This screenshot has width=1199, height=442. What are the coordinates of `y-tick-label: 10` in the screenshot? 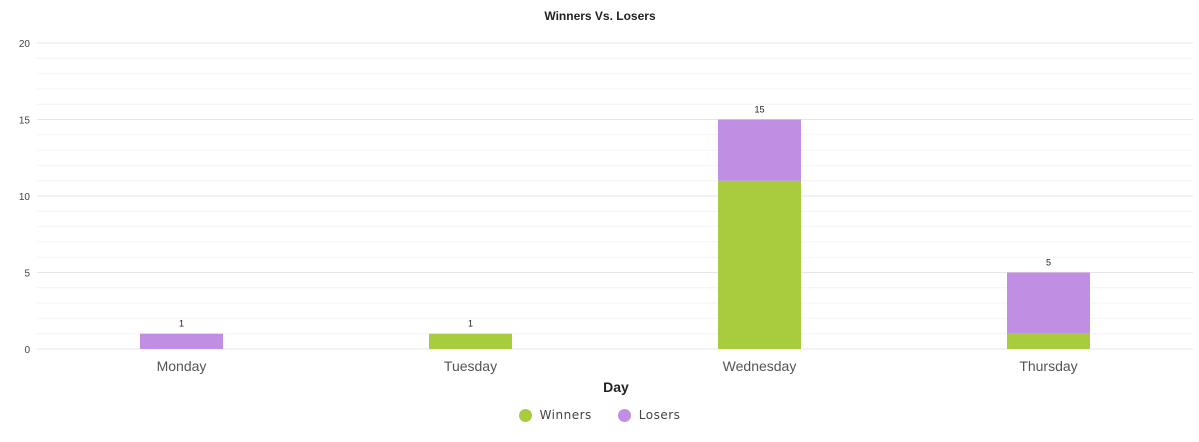 It's located at (25, 197).